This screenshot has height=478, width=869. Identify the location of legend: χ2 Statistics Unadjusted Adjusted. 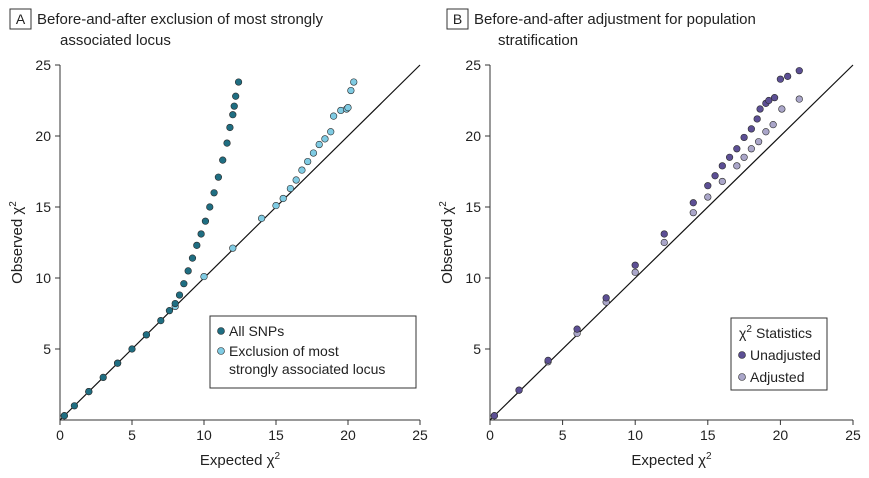
(779, 354).